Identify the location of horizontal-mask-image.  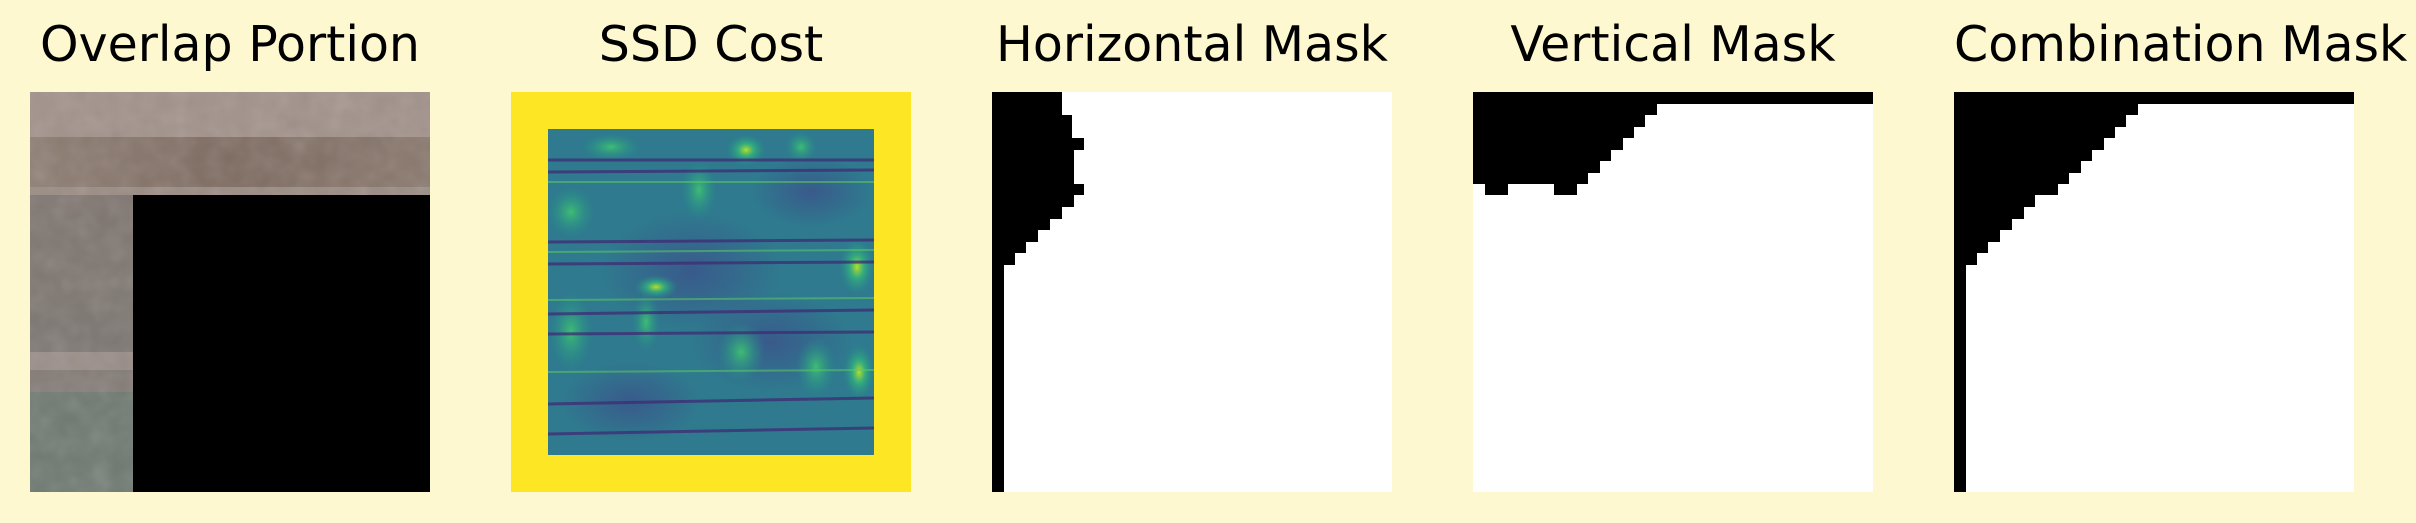
(1192, 292).